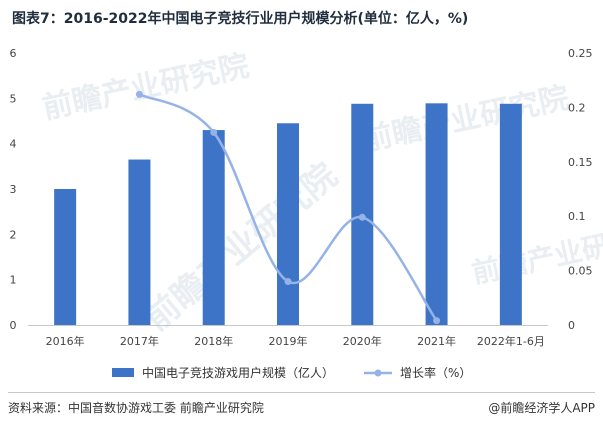  What do you see at coordinates (580, 271) in the screenshot?
I see `y-right-tick-label: 0.05` at bounding box center [580, 271].